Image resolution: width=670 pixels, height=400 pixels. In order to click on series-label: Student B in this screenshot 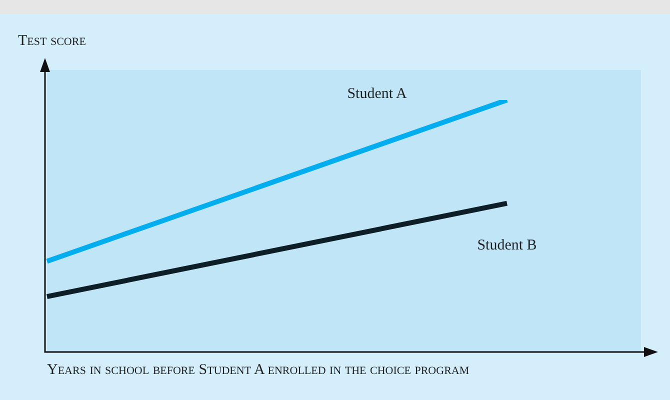, I will do `click(507, 245)`.